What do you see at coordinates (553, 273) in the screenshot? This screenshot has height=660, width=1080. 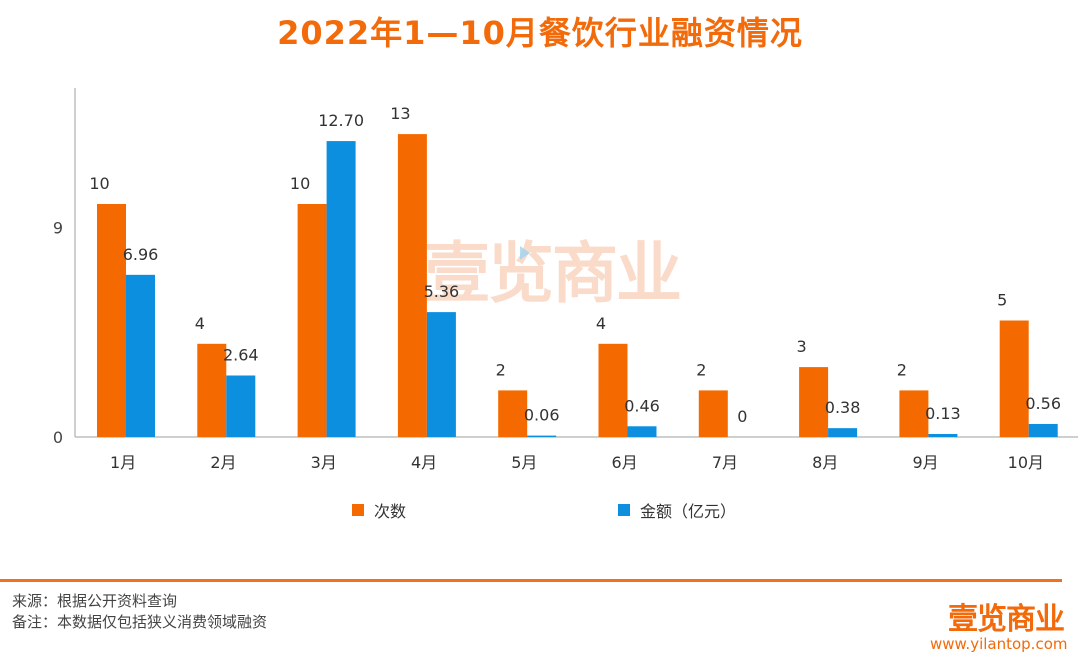 I see `watermark-logo: 壹览商业` at bounding box center [553, 273].